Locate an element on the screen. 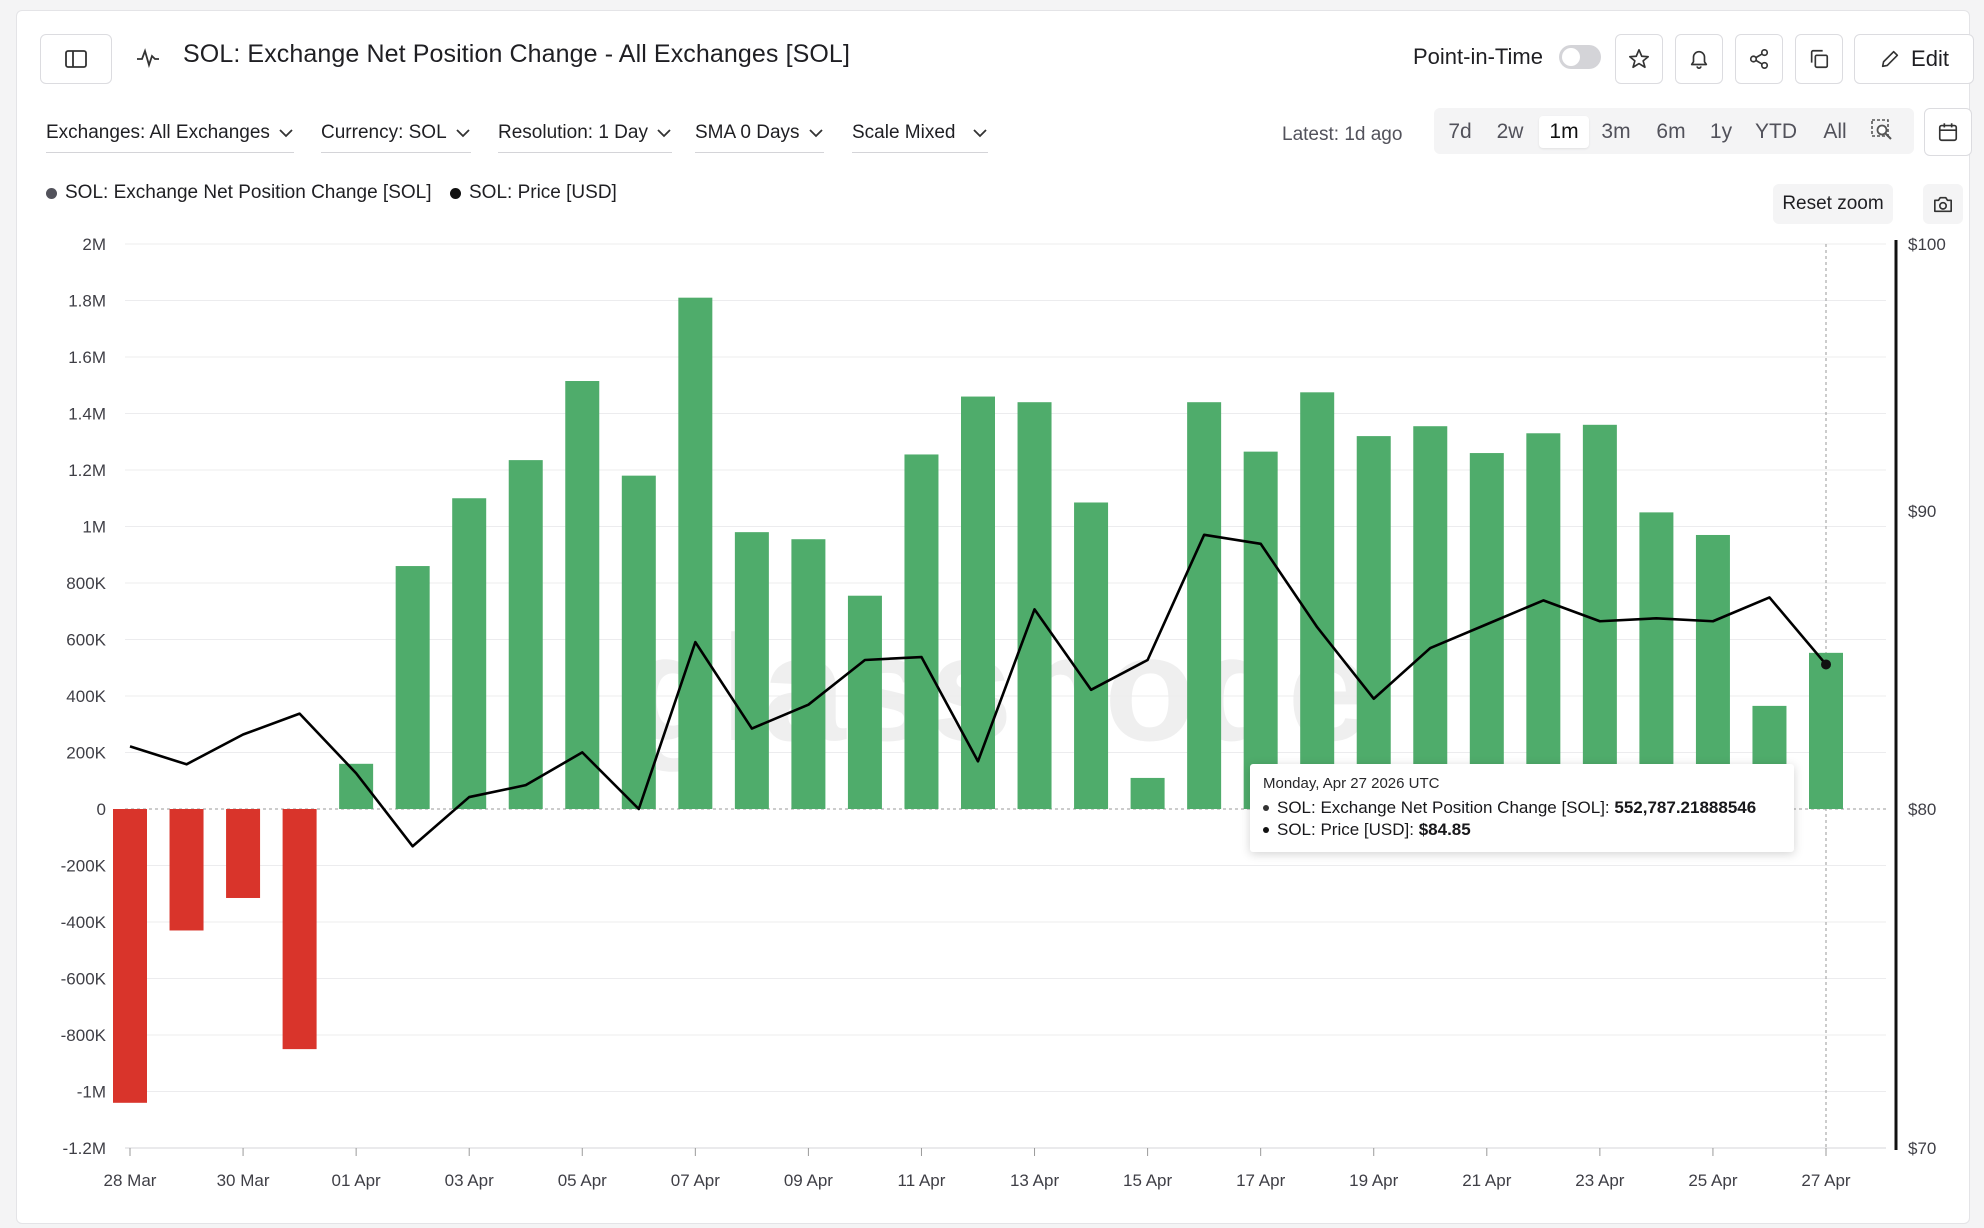 The height and width of the screenshot is (1228, 1984). top-border is located at coordinates (992, 5).